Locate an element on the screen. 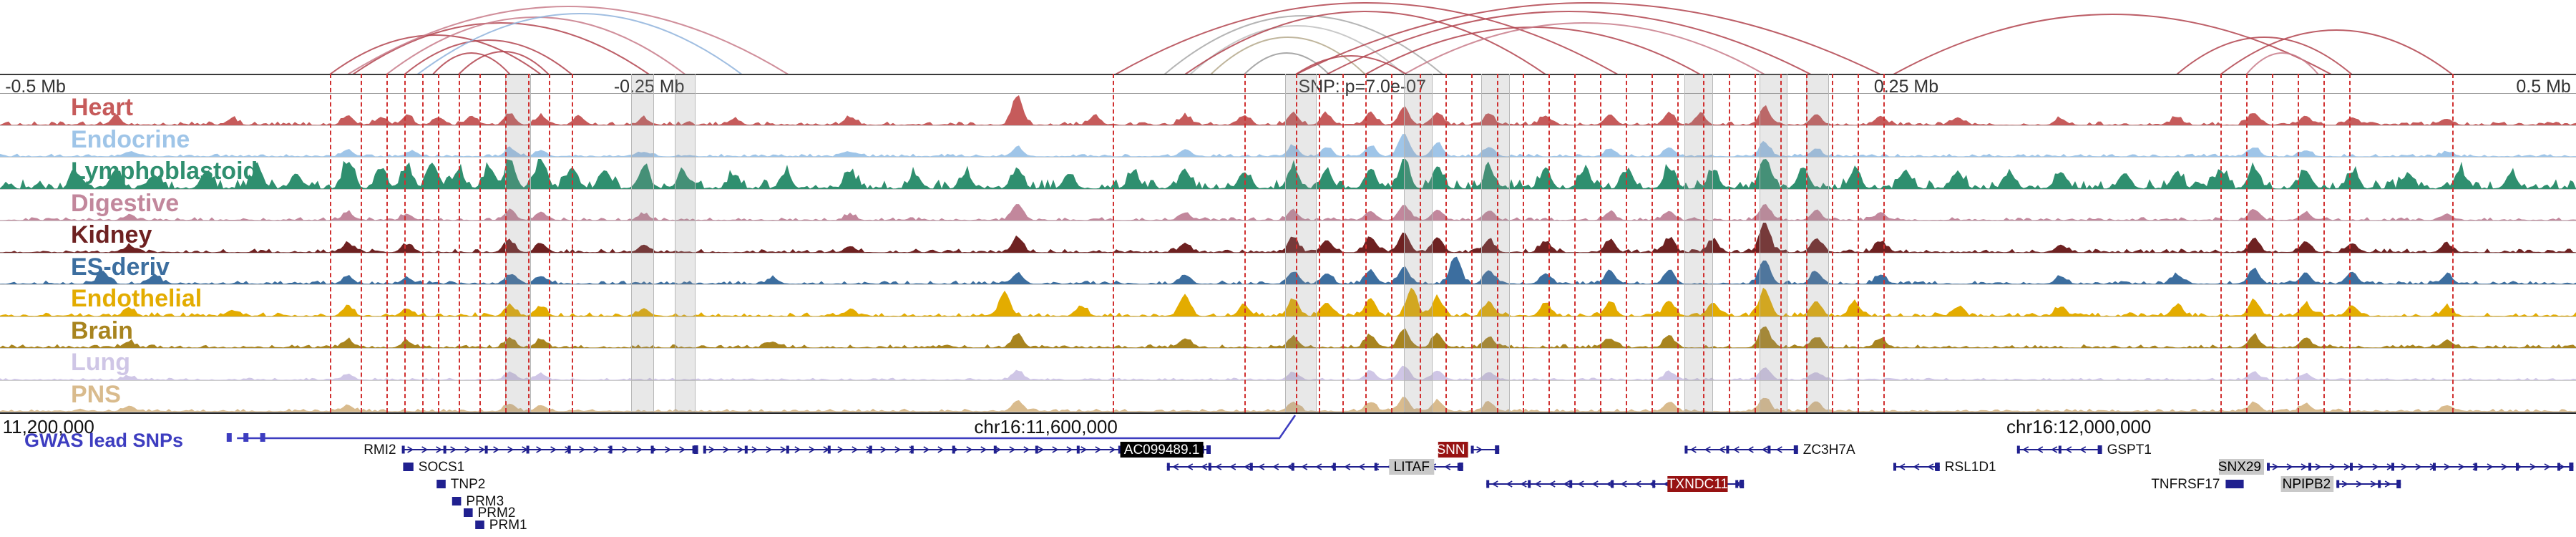 The image size is (2576, 537). signal-area-pns is located at coordinates (1288, 404).